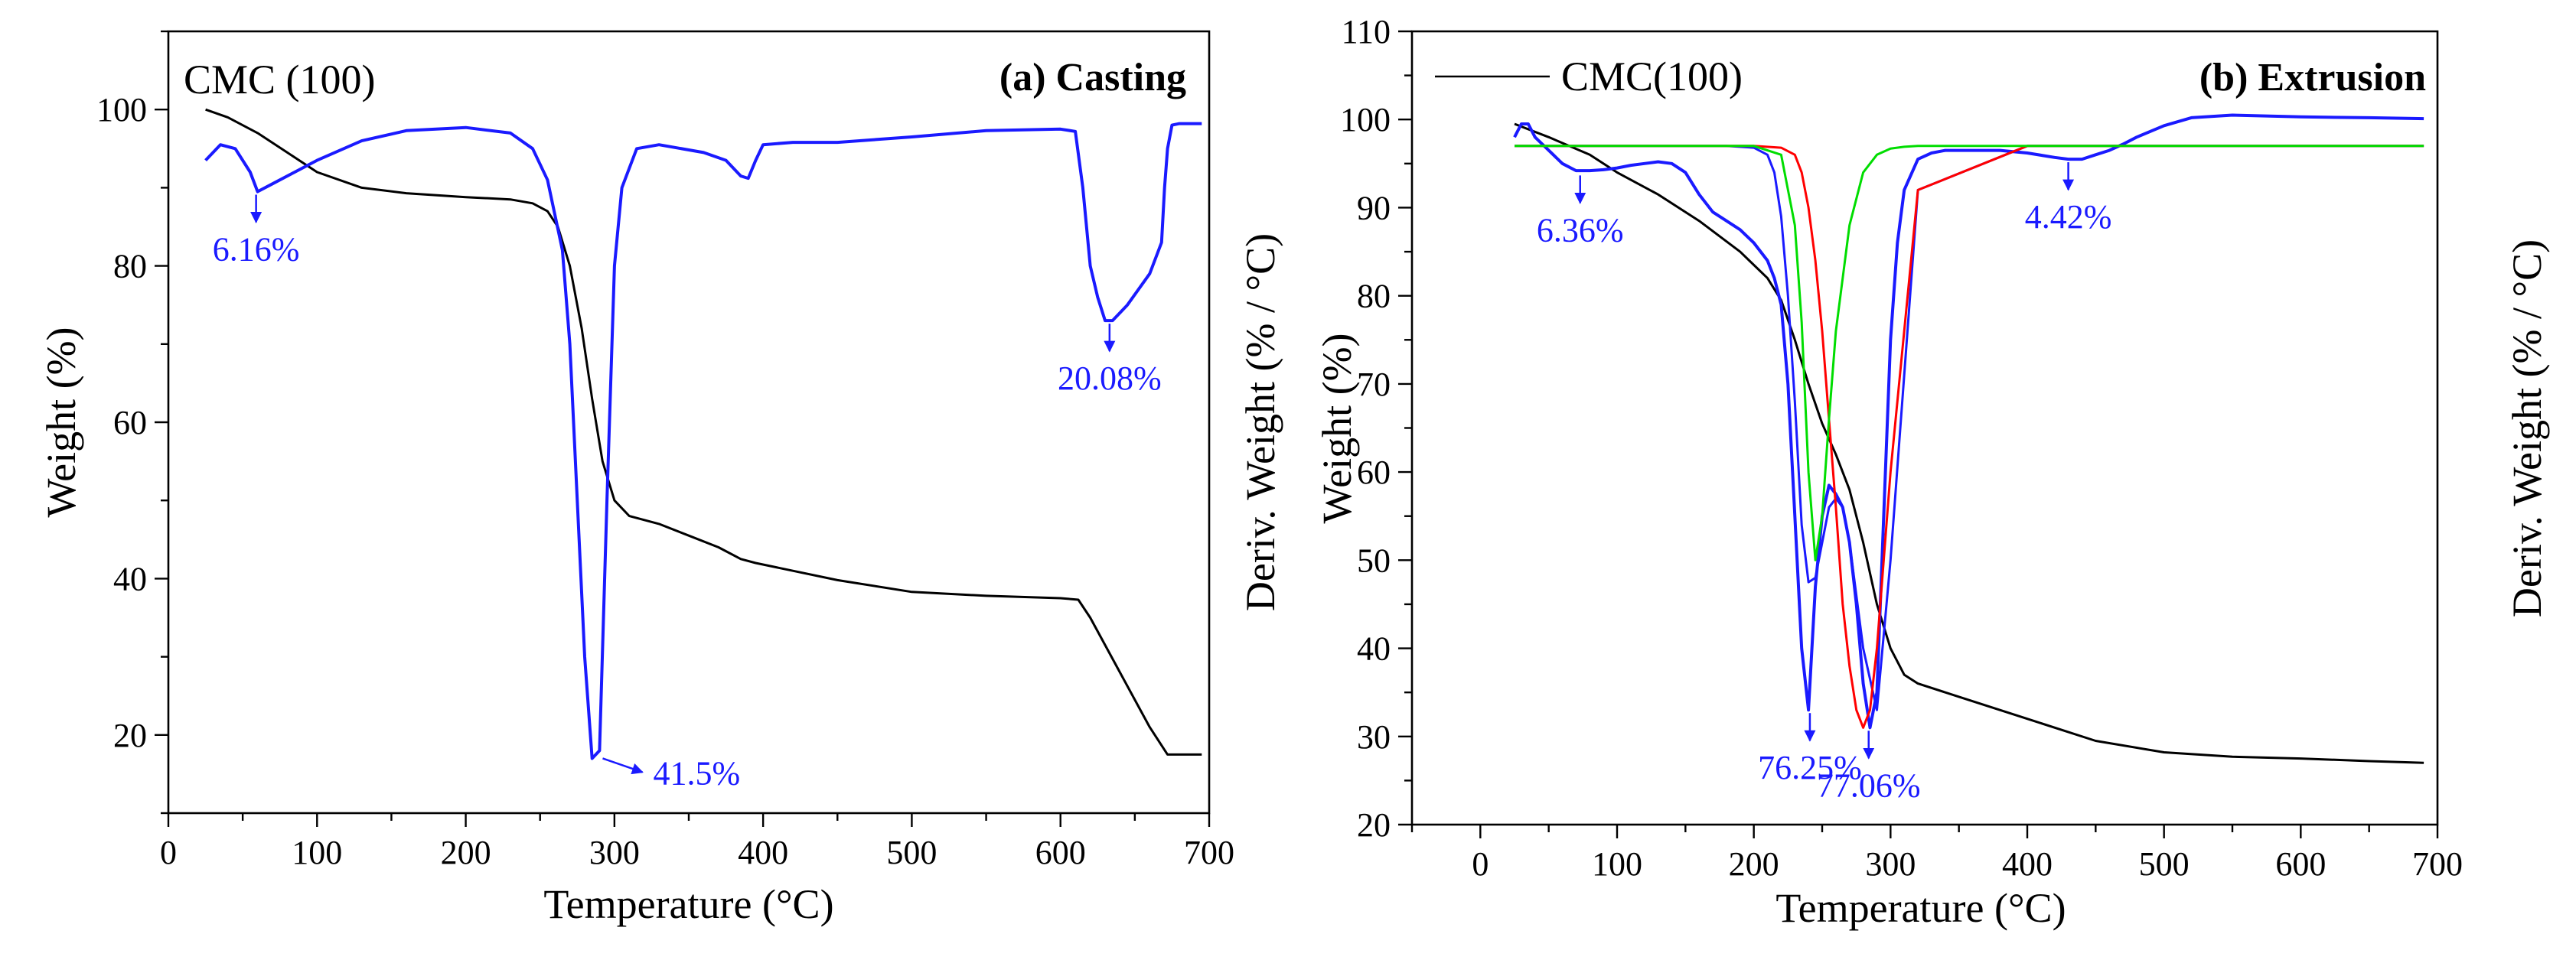 The height and width of the screenshot is (960, 2576). Describe the element at coordinates (280, 80) in the screenshot. I see `panel-a-legend-label: CMC (100)` at that location.